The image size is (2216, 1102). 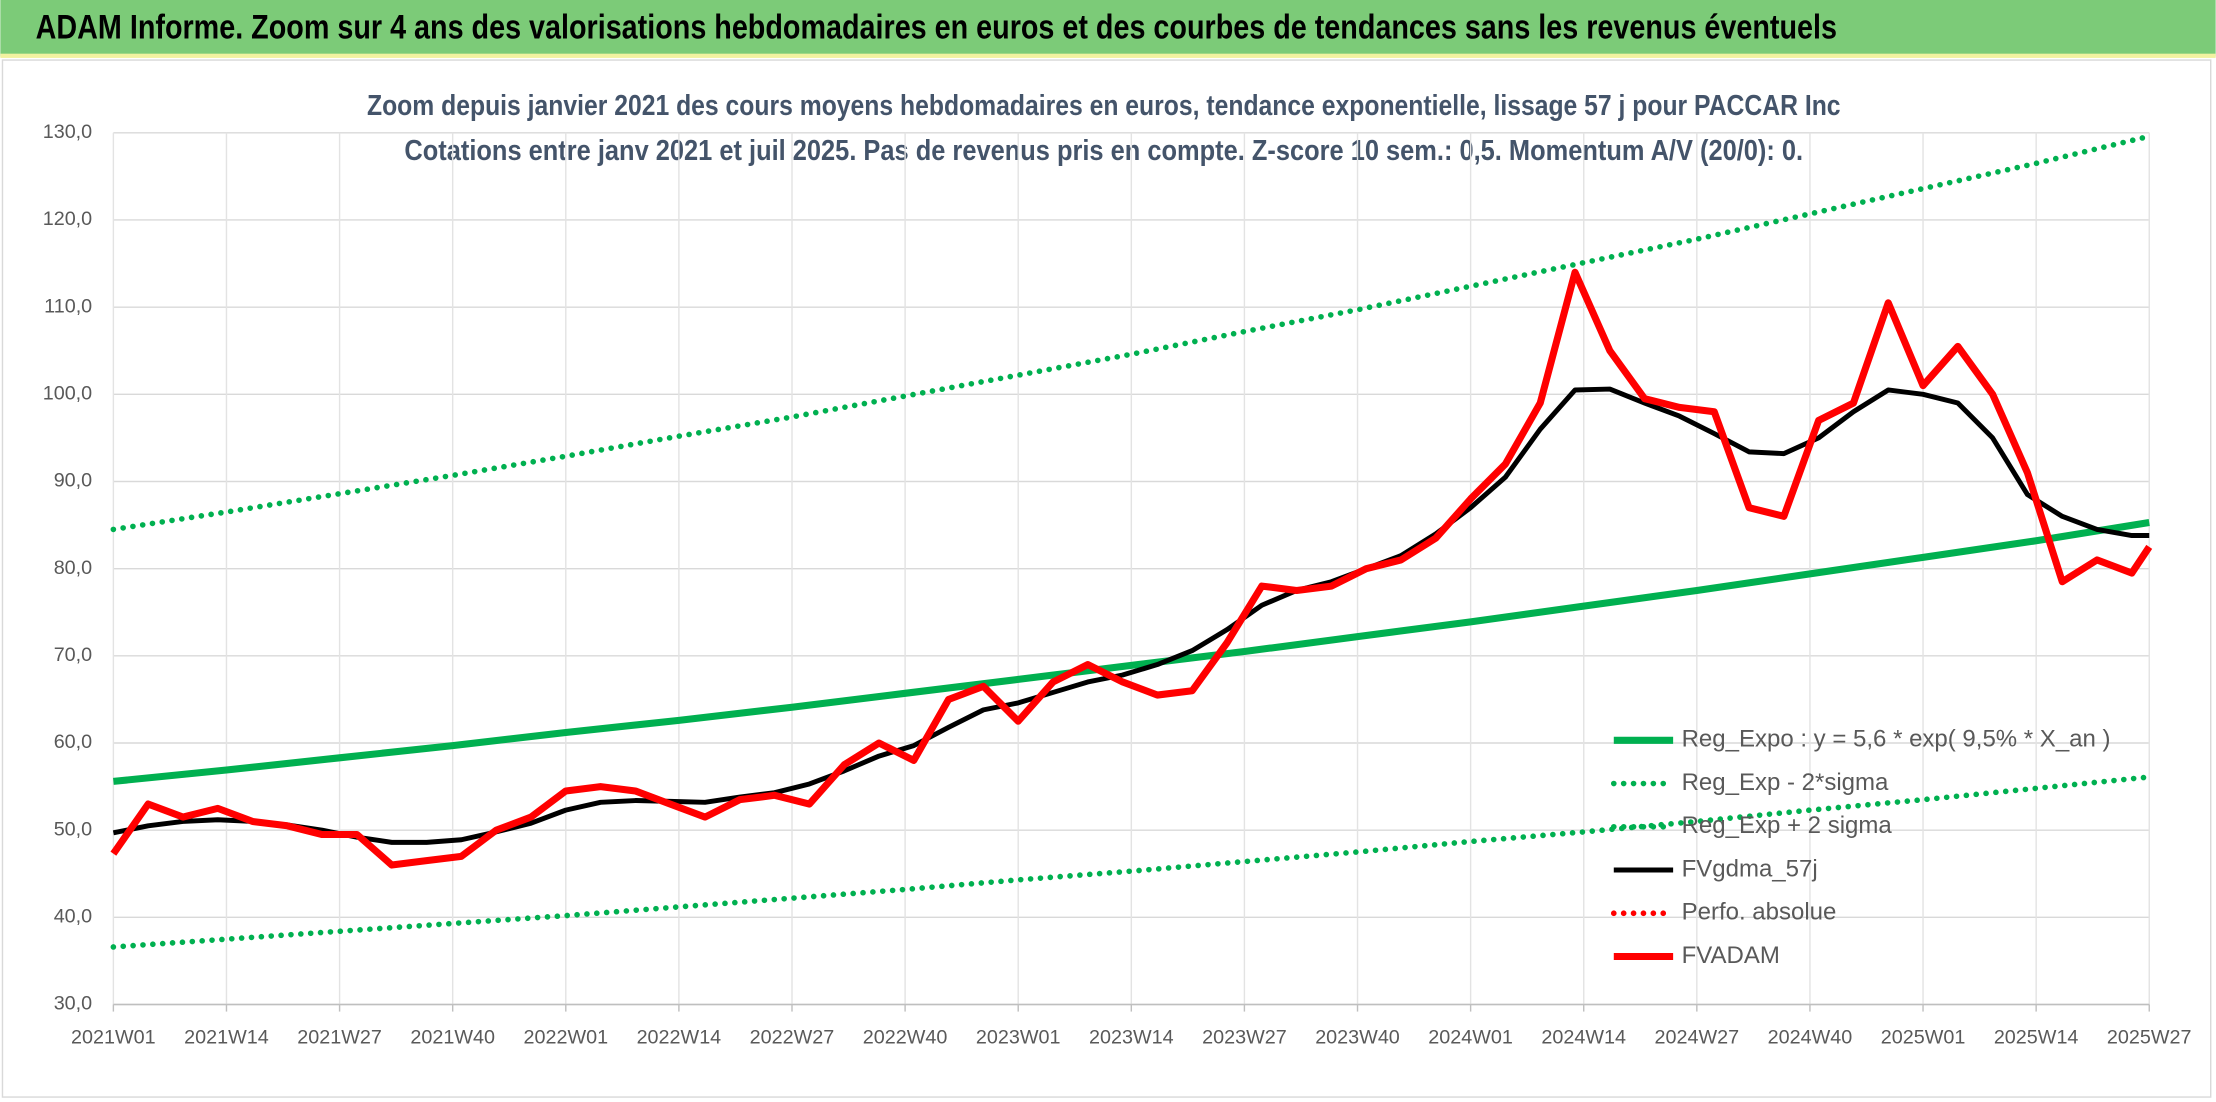 I want to click on y-tick-label: 70,0, so click(x=73, y=655).